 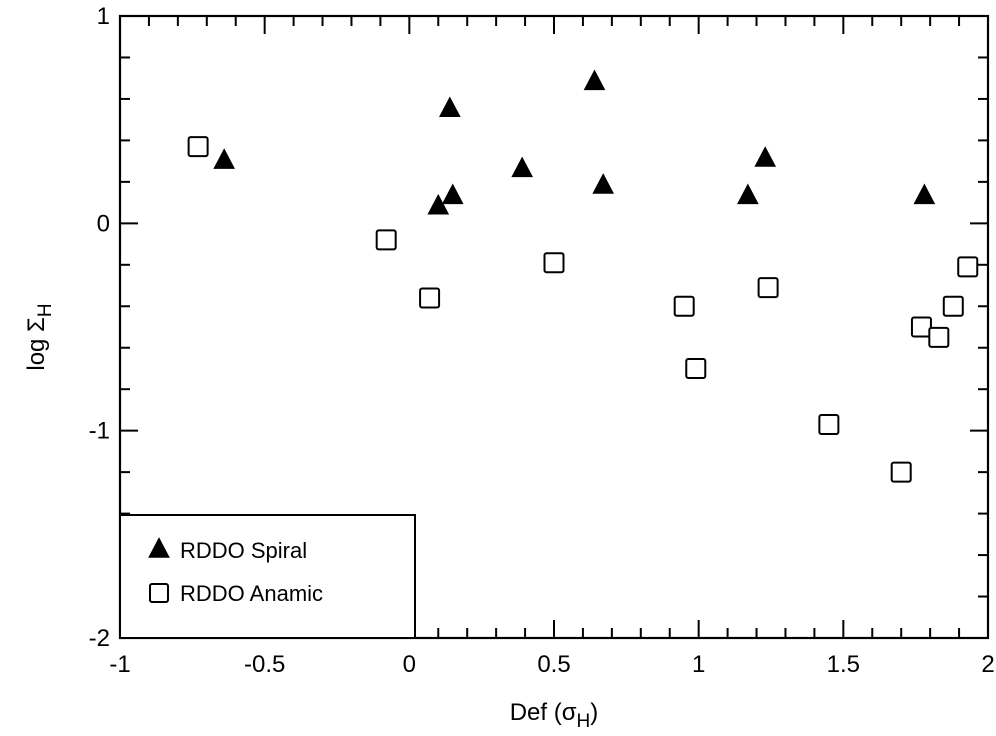 What do you see at coordinates (243, 550) in the screenshot?
I see `legend-label: RDDO Spiral` at bounding box center [243, 550].